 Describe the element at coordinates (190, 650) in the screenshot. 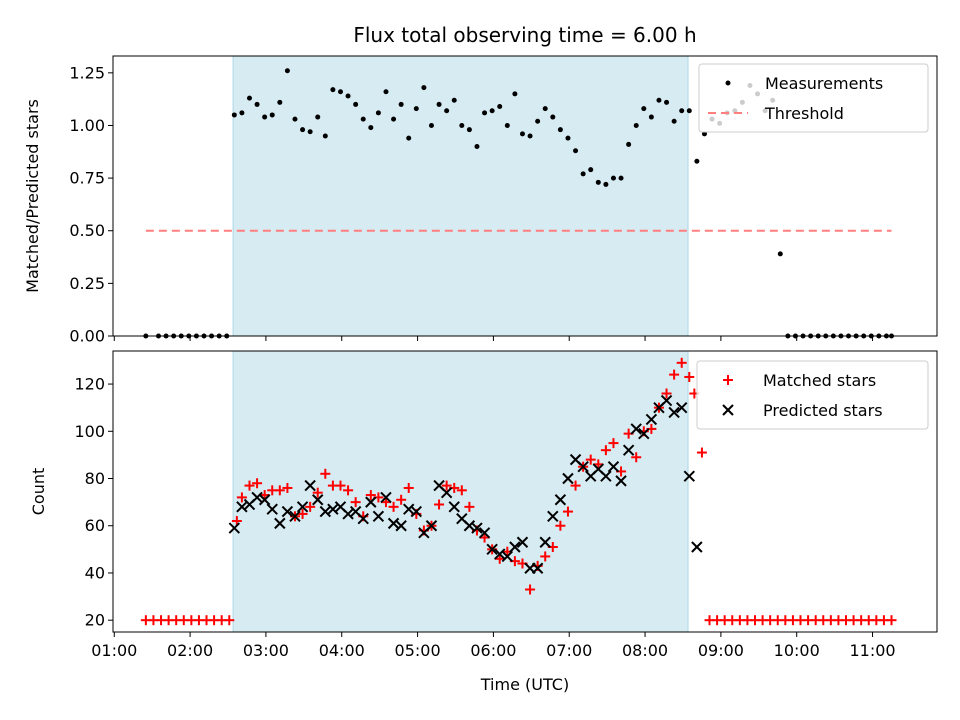

I see `x-tick-label: 02:00` at that location.